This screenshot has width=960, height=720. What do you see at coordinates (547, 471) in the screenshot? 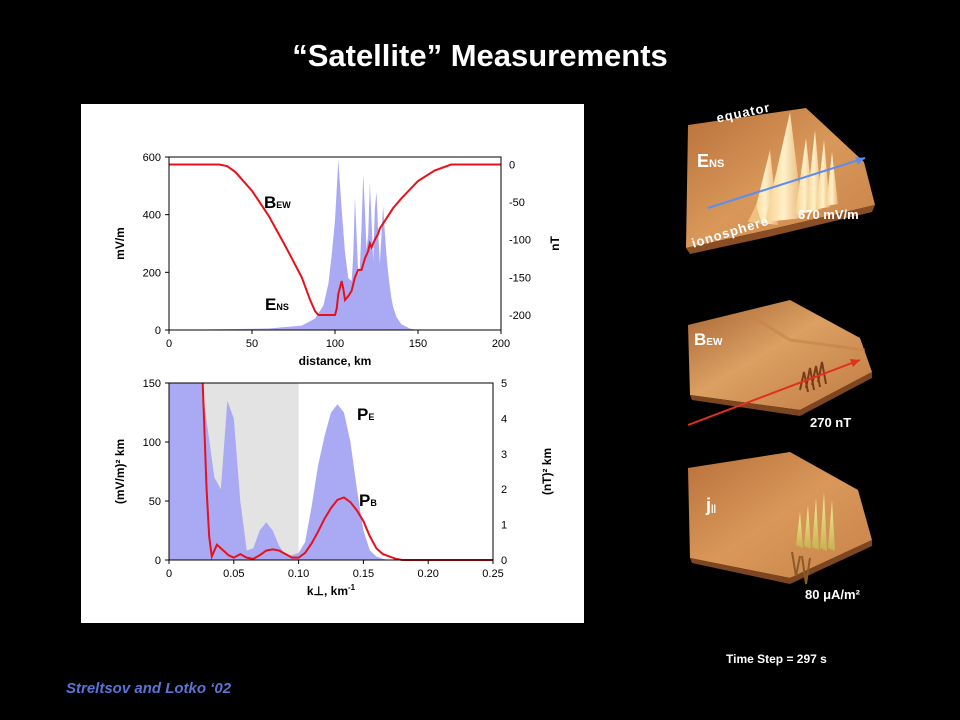
I see `bottom-y-right-axis-label: (nT)² km` at bounding box center [547, 471].